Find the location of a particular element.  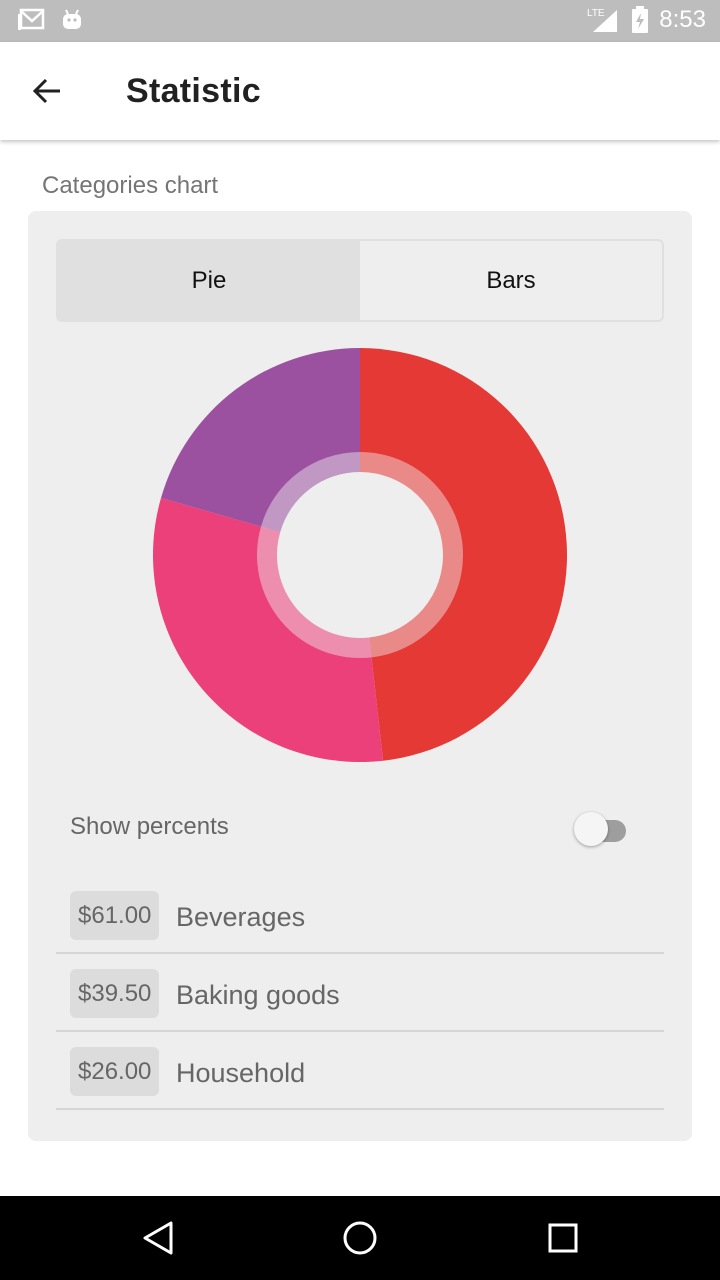

category-amount: $61.00 is located at coordinates (115, 915).